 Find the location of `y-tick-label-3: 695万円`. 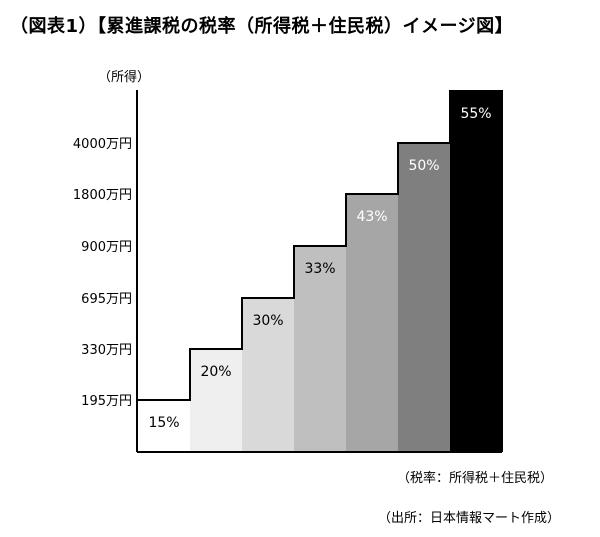

y-tick-label-3: 695万円 is located at coordinates (106, 299).